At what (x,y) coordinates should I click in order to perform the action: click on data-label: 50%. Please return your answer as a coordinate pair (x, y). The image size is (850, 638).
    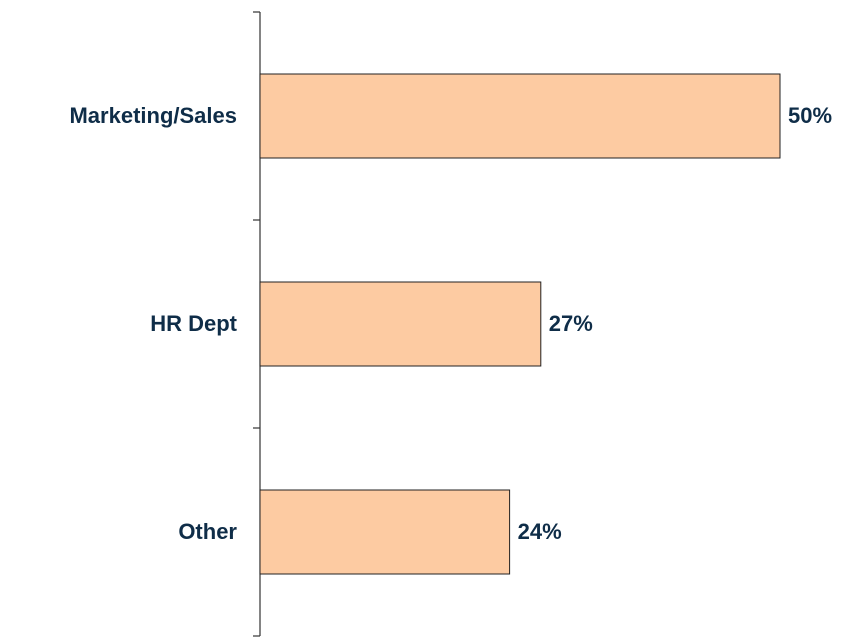
    Looking at the image, I should click on (810, 115).